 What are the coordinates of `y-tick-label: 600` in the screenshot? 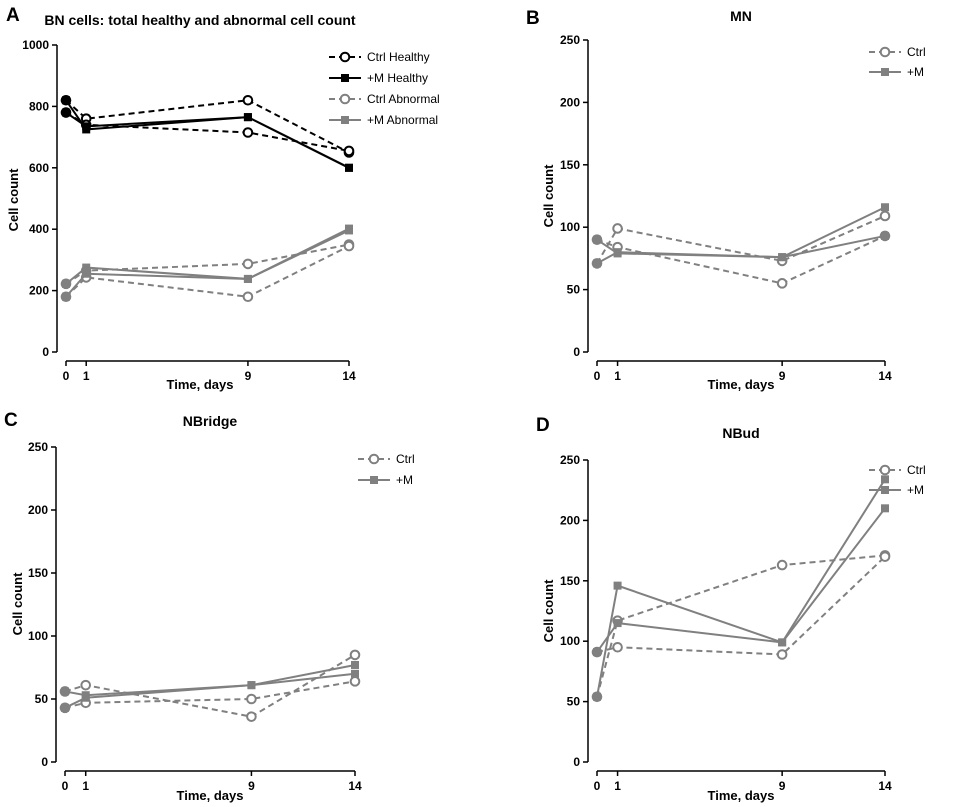 It's located at (39, 168).